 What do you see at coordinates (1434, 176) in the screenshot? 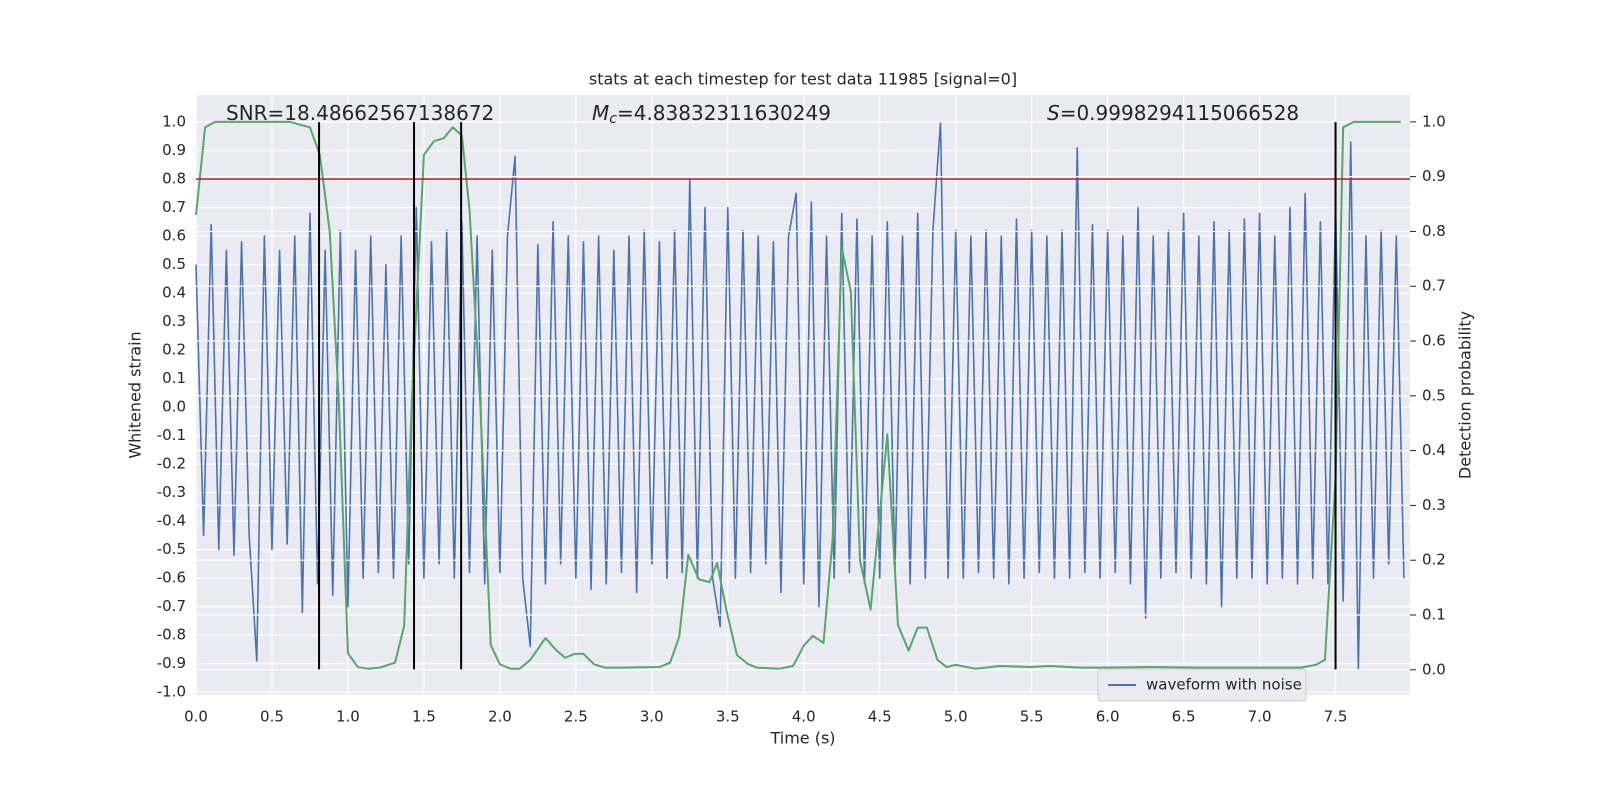
I see `y2-tick-label: 0.9` at bounding box center [1434, 176].